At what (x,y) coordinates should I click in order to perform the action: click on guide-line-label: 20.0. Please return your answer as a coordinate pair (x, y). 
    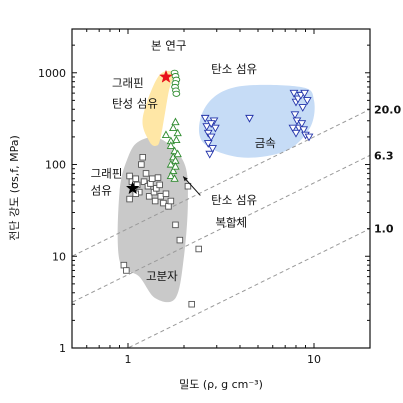
    Looking at the image, I should click on (387, 109).